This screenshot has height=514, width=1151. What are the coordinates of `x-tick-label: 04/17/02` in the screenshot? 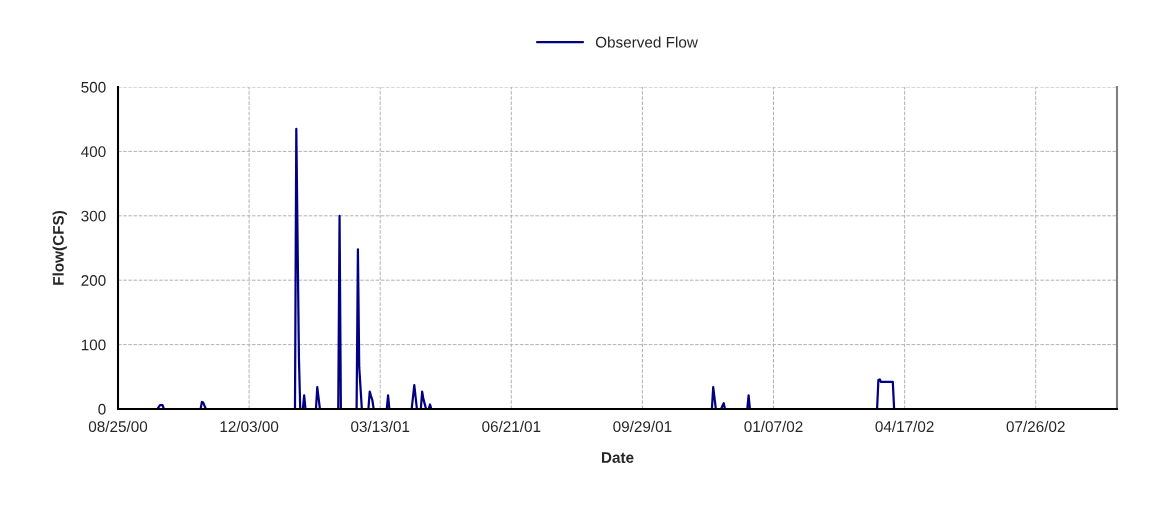 It's located at (904, 426).